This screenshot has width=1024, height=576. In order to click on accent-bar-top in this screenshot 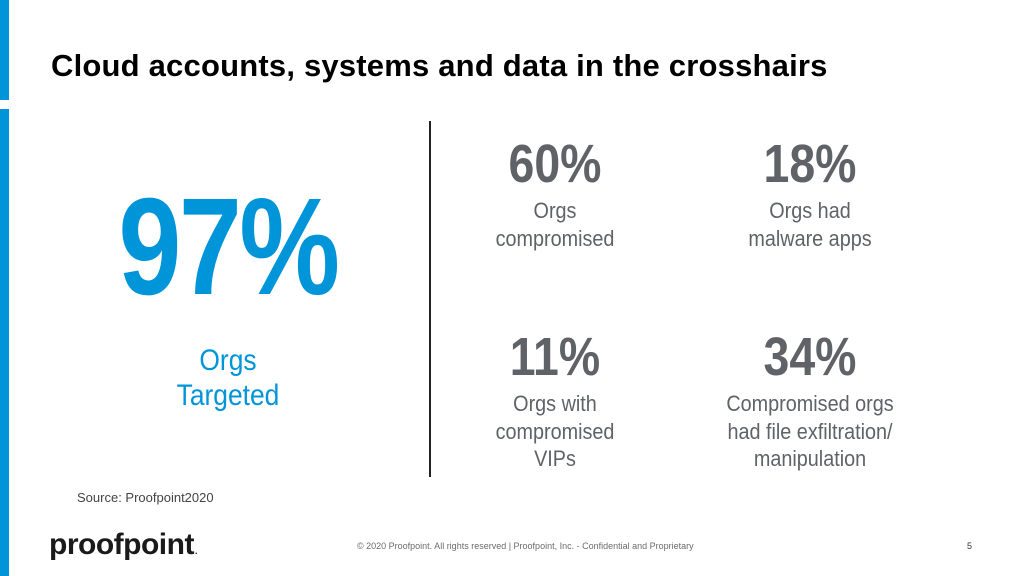, I will do `click(4, 50)`.